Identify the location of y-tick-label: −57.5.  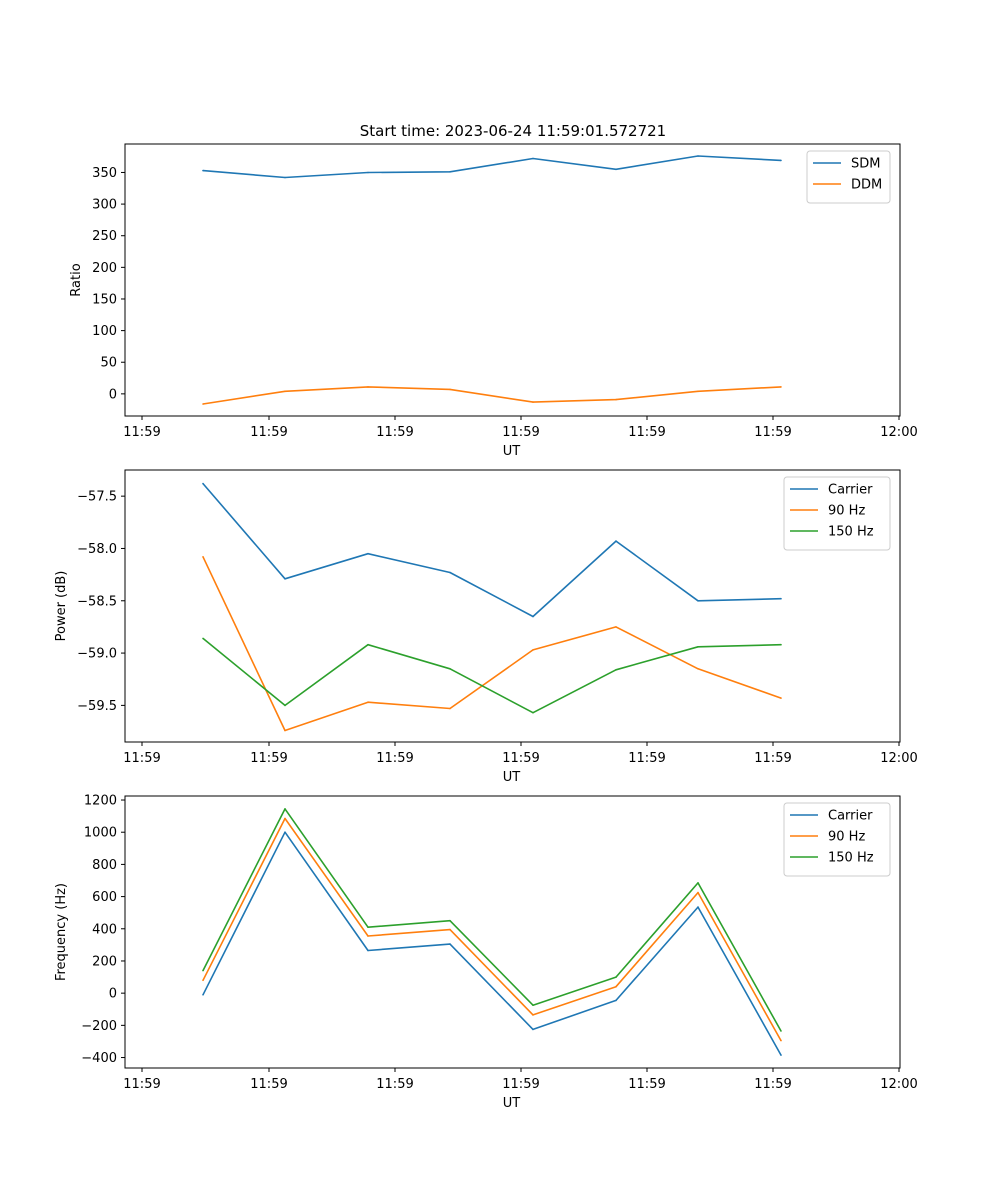
(97, 497).